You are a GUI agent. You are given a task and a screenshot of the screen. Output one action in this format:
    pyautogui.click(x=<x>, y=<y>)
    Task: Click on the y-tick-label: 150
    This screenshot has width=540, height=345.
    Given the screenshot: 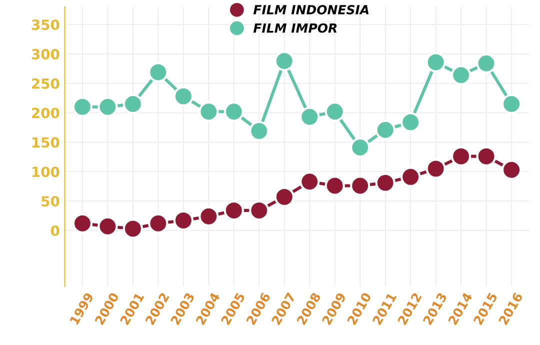 What is the action you would take?
    pyautogui.click(x=46, y=142)
    